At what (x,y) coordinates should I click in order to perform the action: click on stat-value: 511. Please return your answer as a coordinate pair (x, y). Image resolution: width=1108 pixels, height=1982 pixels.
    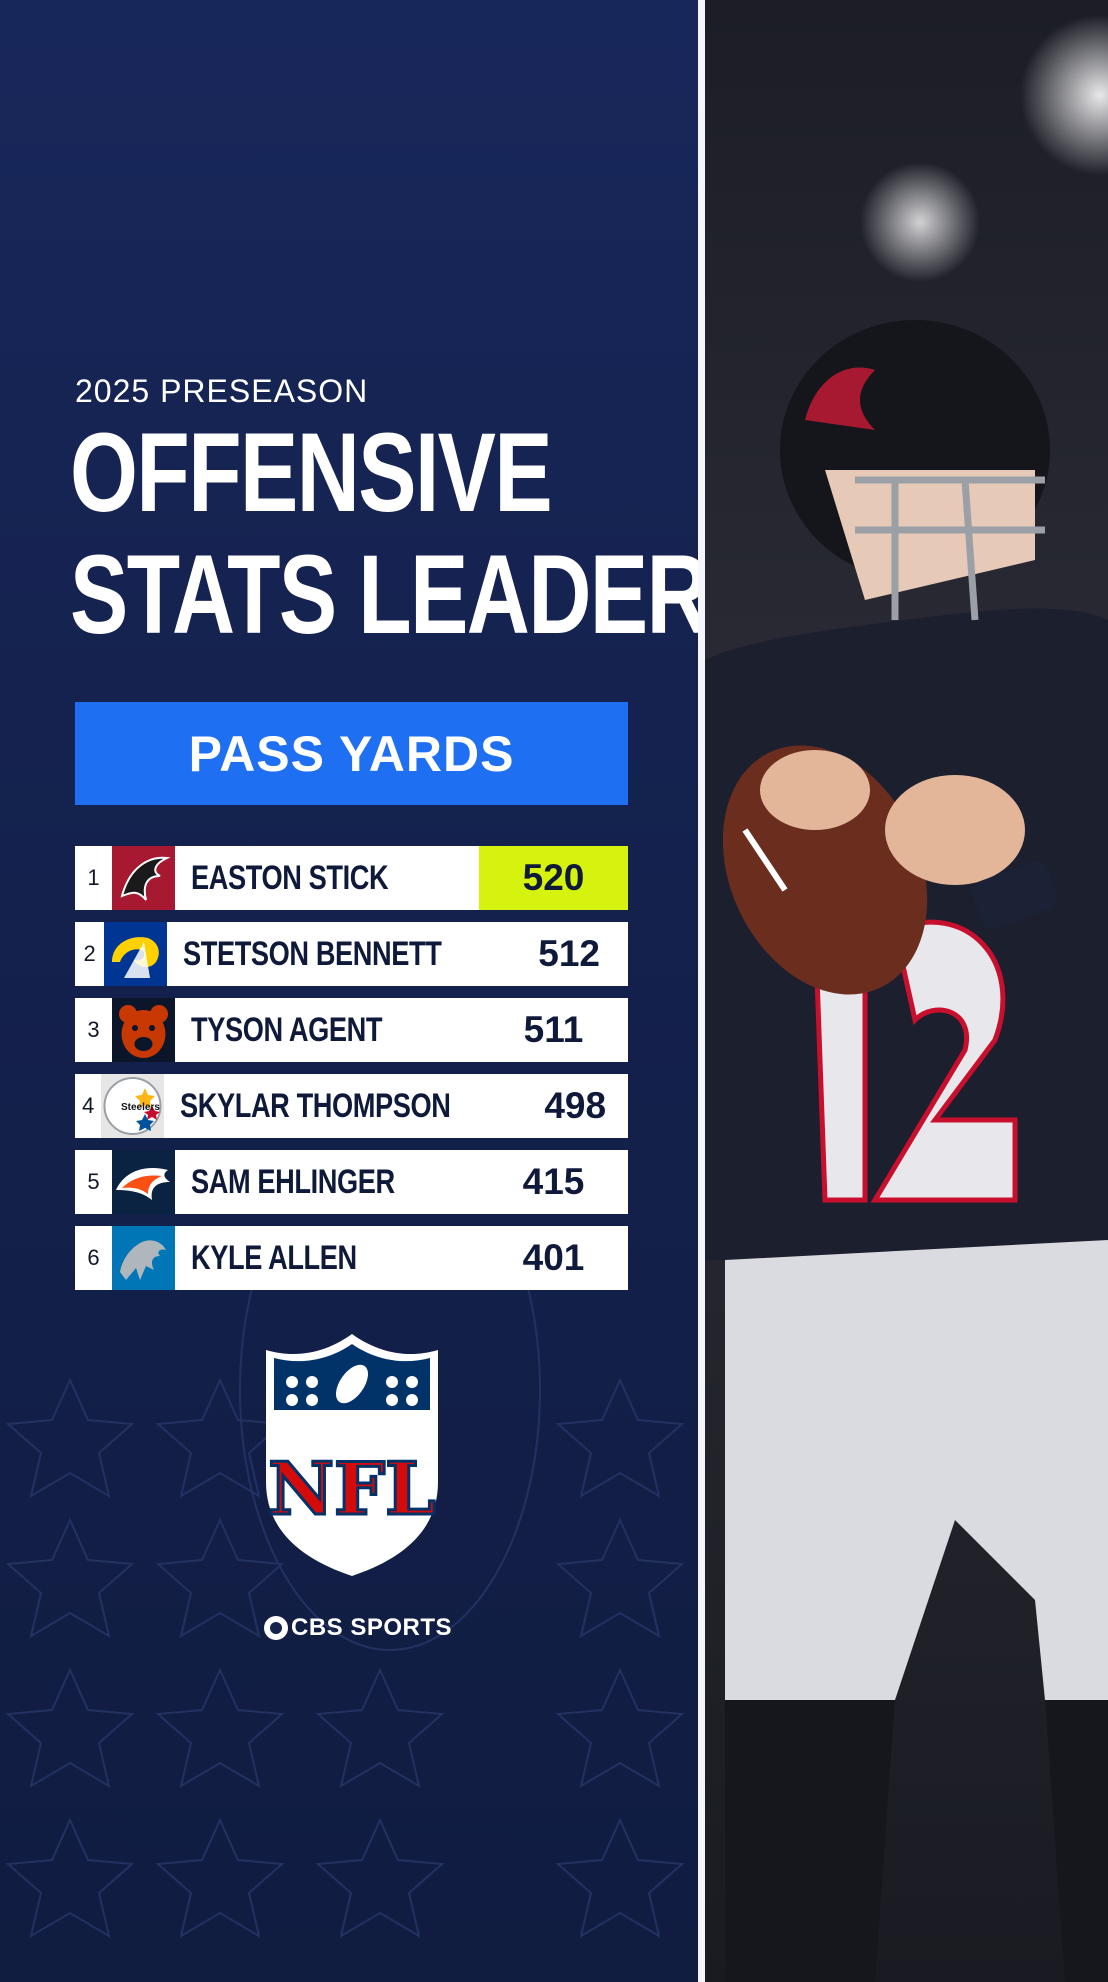
    Looking at the image, I should click on (553, 1029).